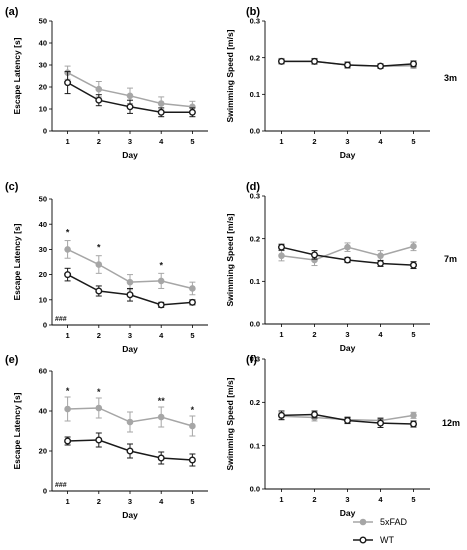 Image resolution: width=467 pixels, height=550 pixels. Describe the element at coordinates (43, 411) in the screenshot. I see `y-tick-label: 40` at that location.